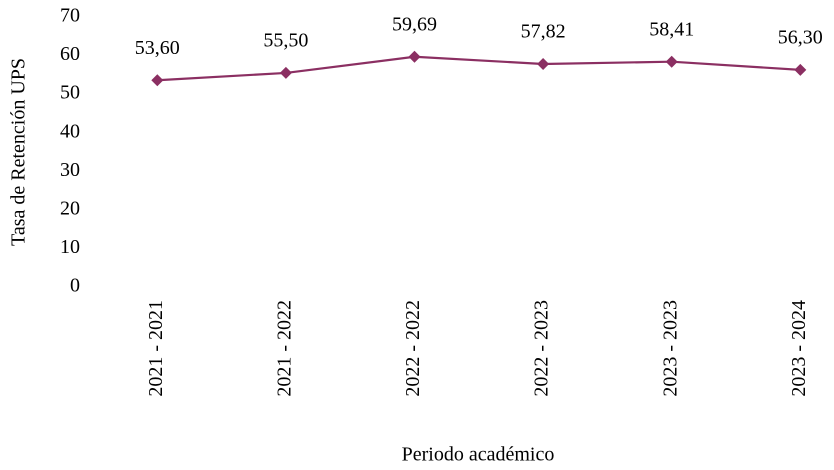  What do you see at coordinates (543, 32) in the screenshot?
I see `data-label: 57,82` at bounding box center [543, 32].